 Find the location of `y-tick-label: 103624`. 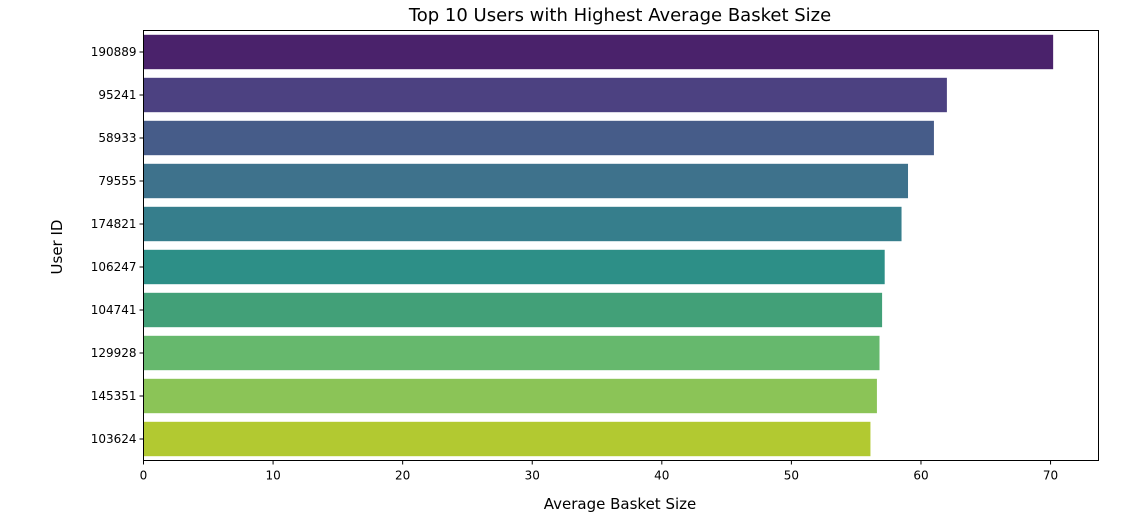

y-tick-label: 103624 is located at coordinates (114, 439).